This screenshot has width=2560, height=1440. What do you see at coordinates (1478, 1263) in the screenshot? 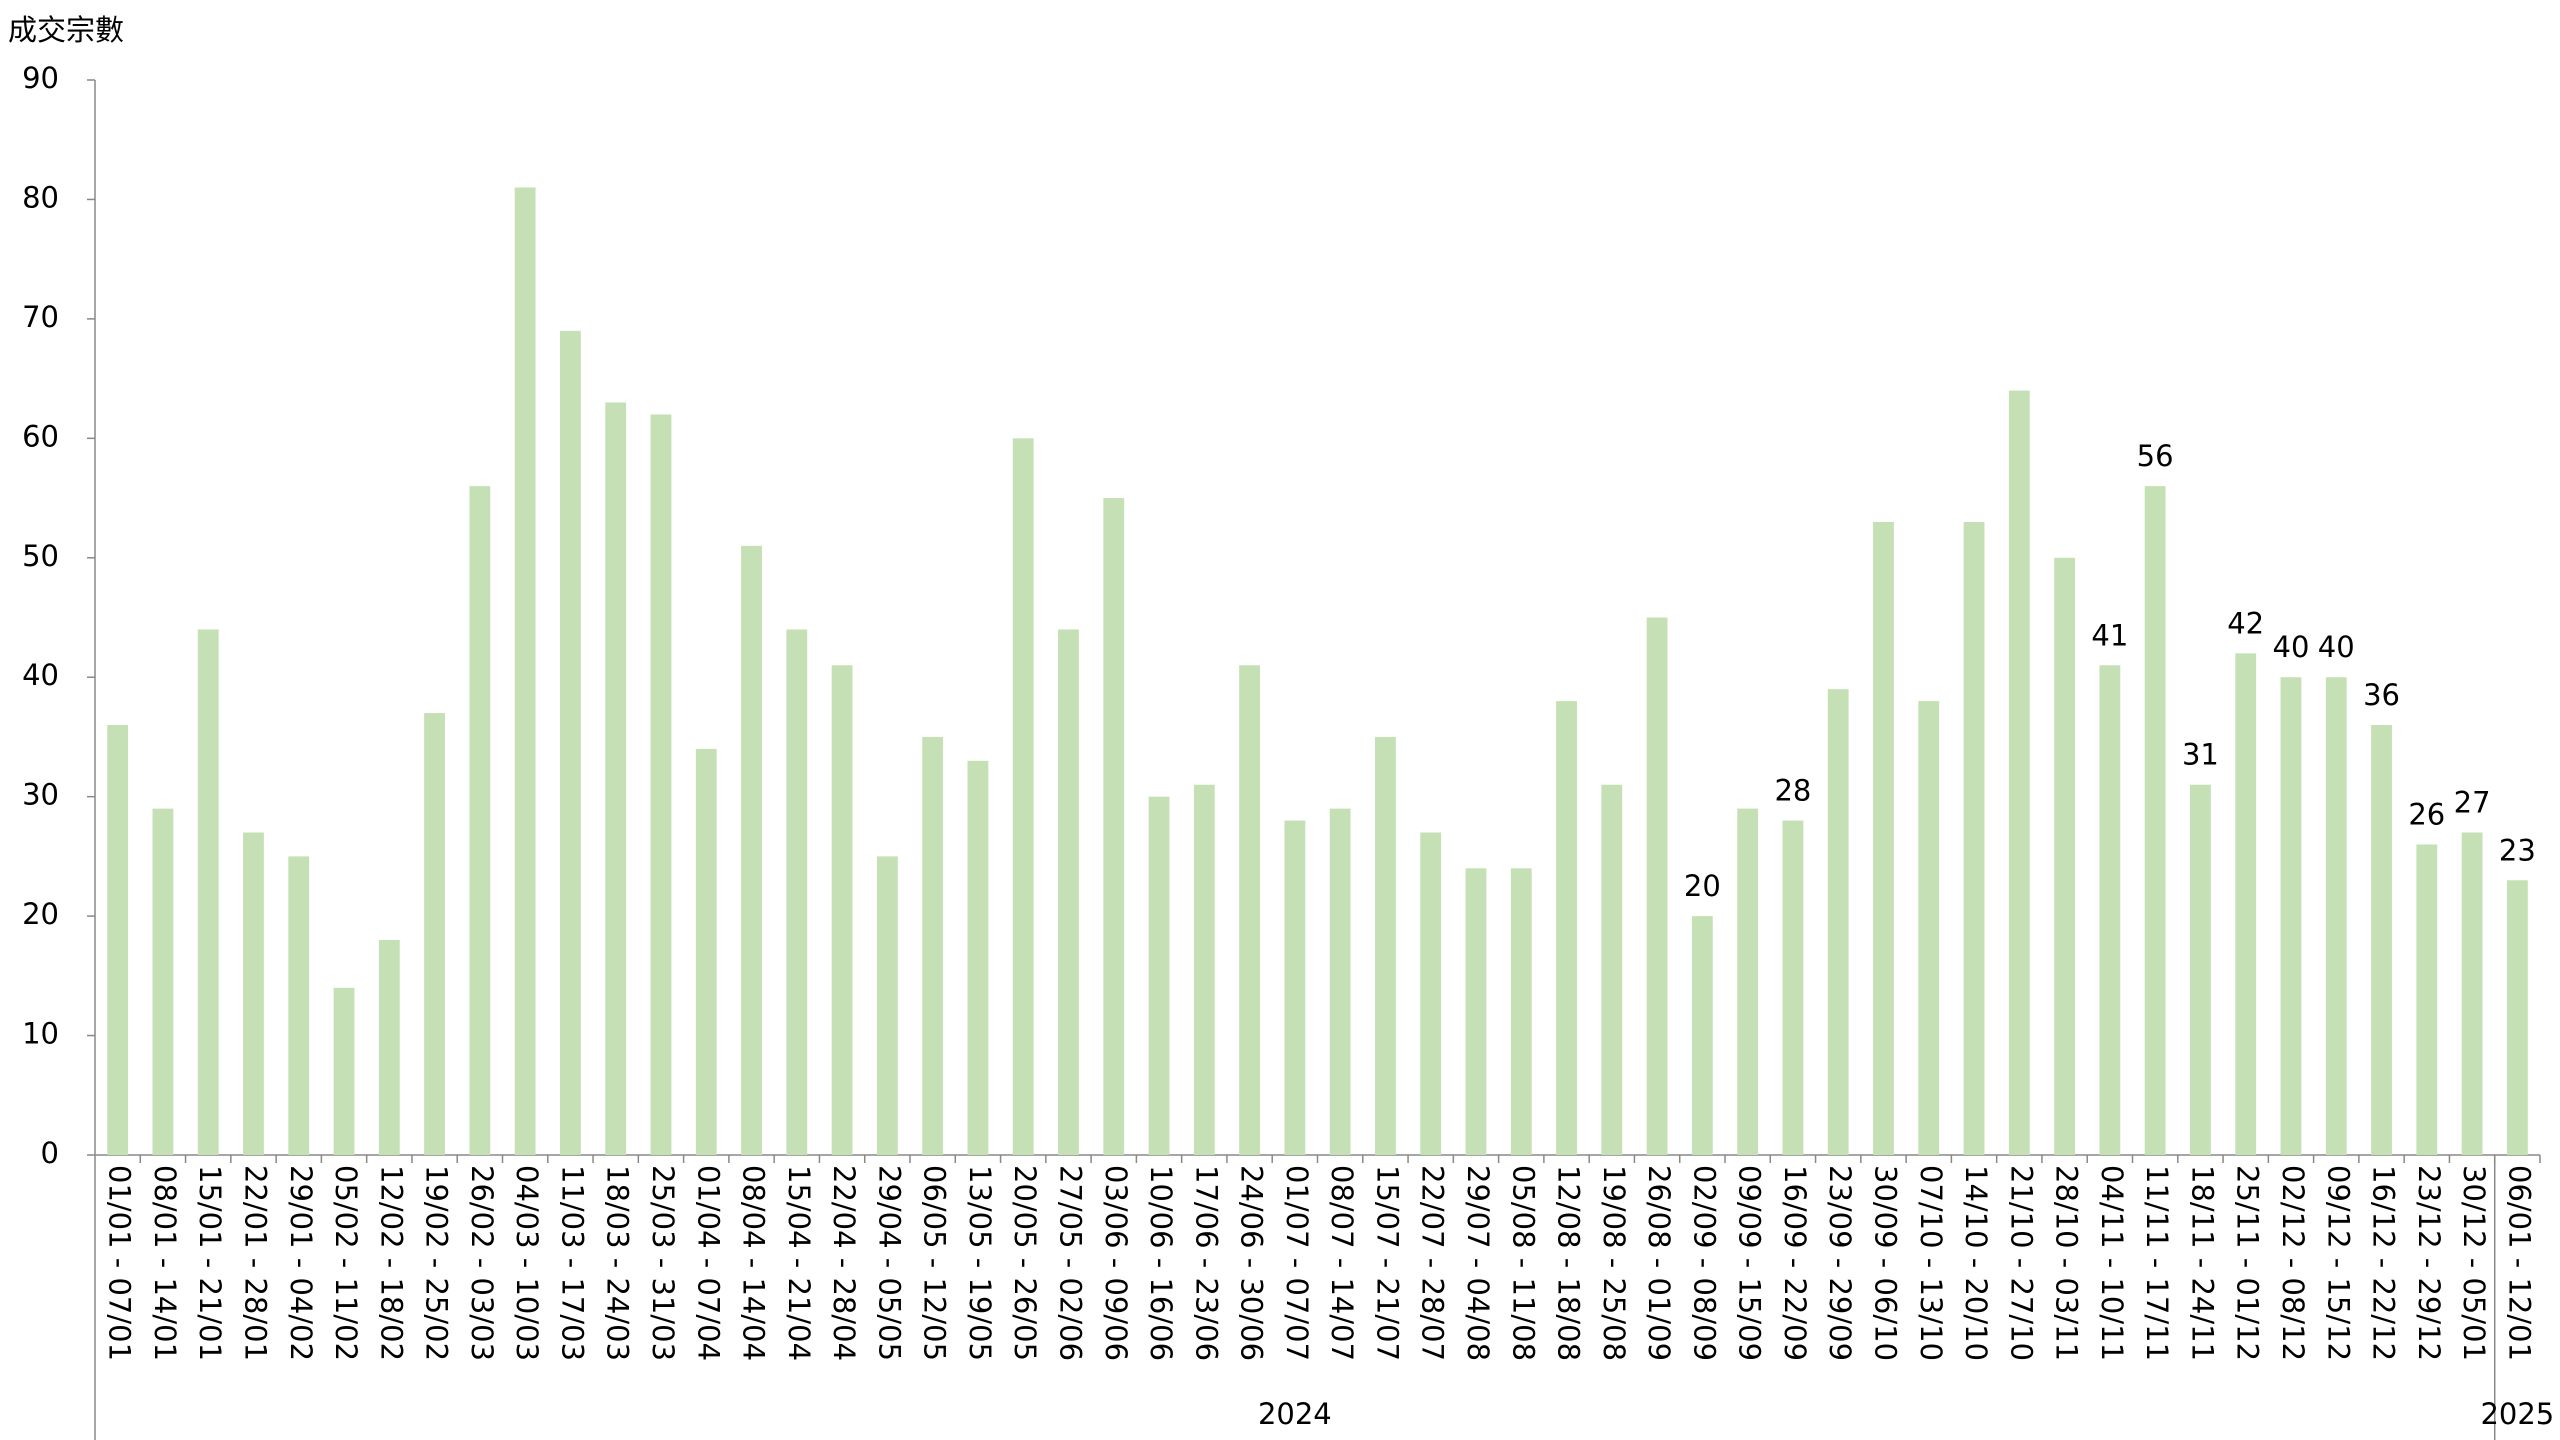
I see `x-tick-label: 29/07 - 04/08` at bounding box center [1478, 1263].